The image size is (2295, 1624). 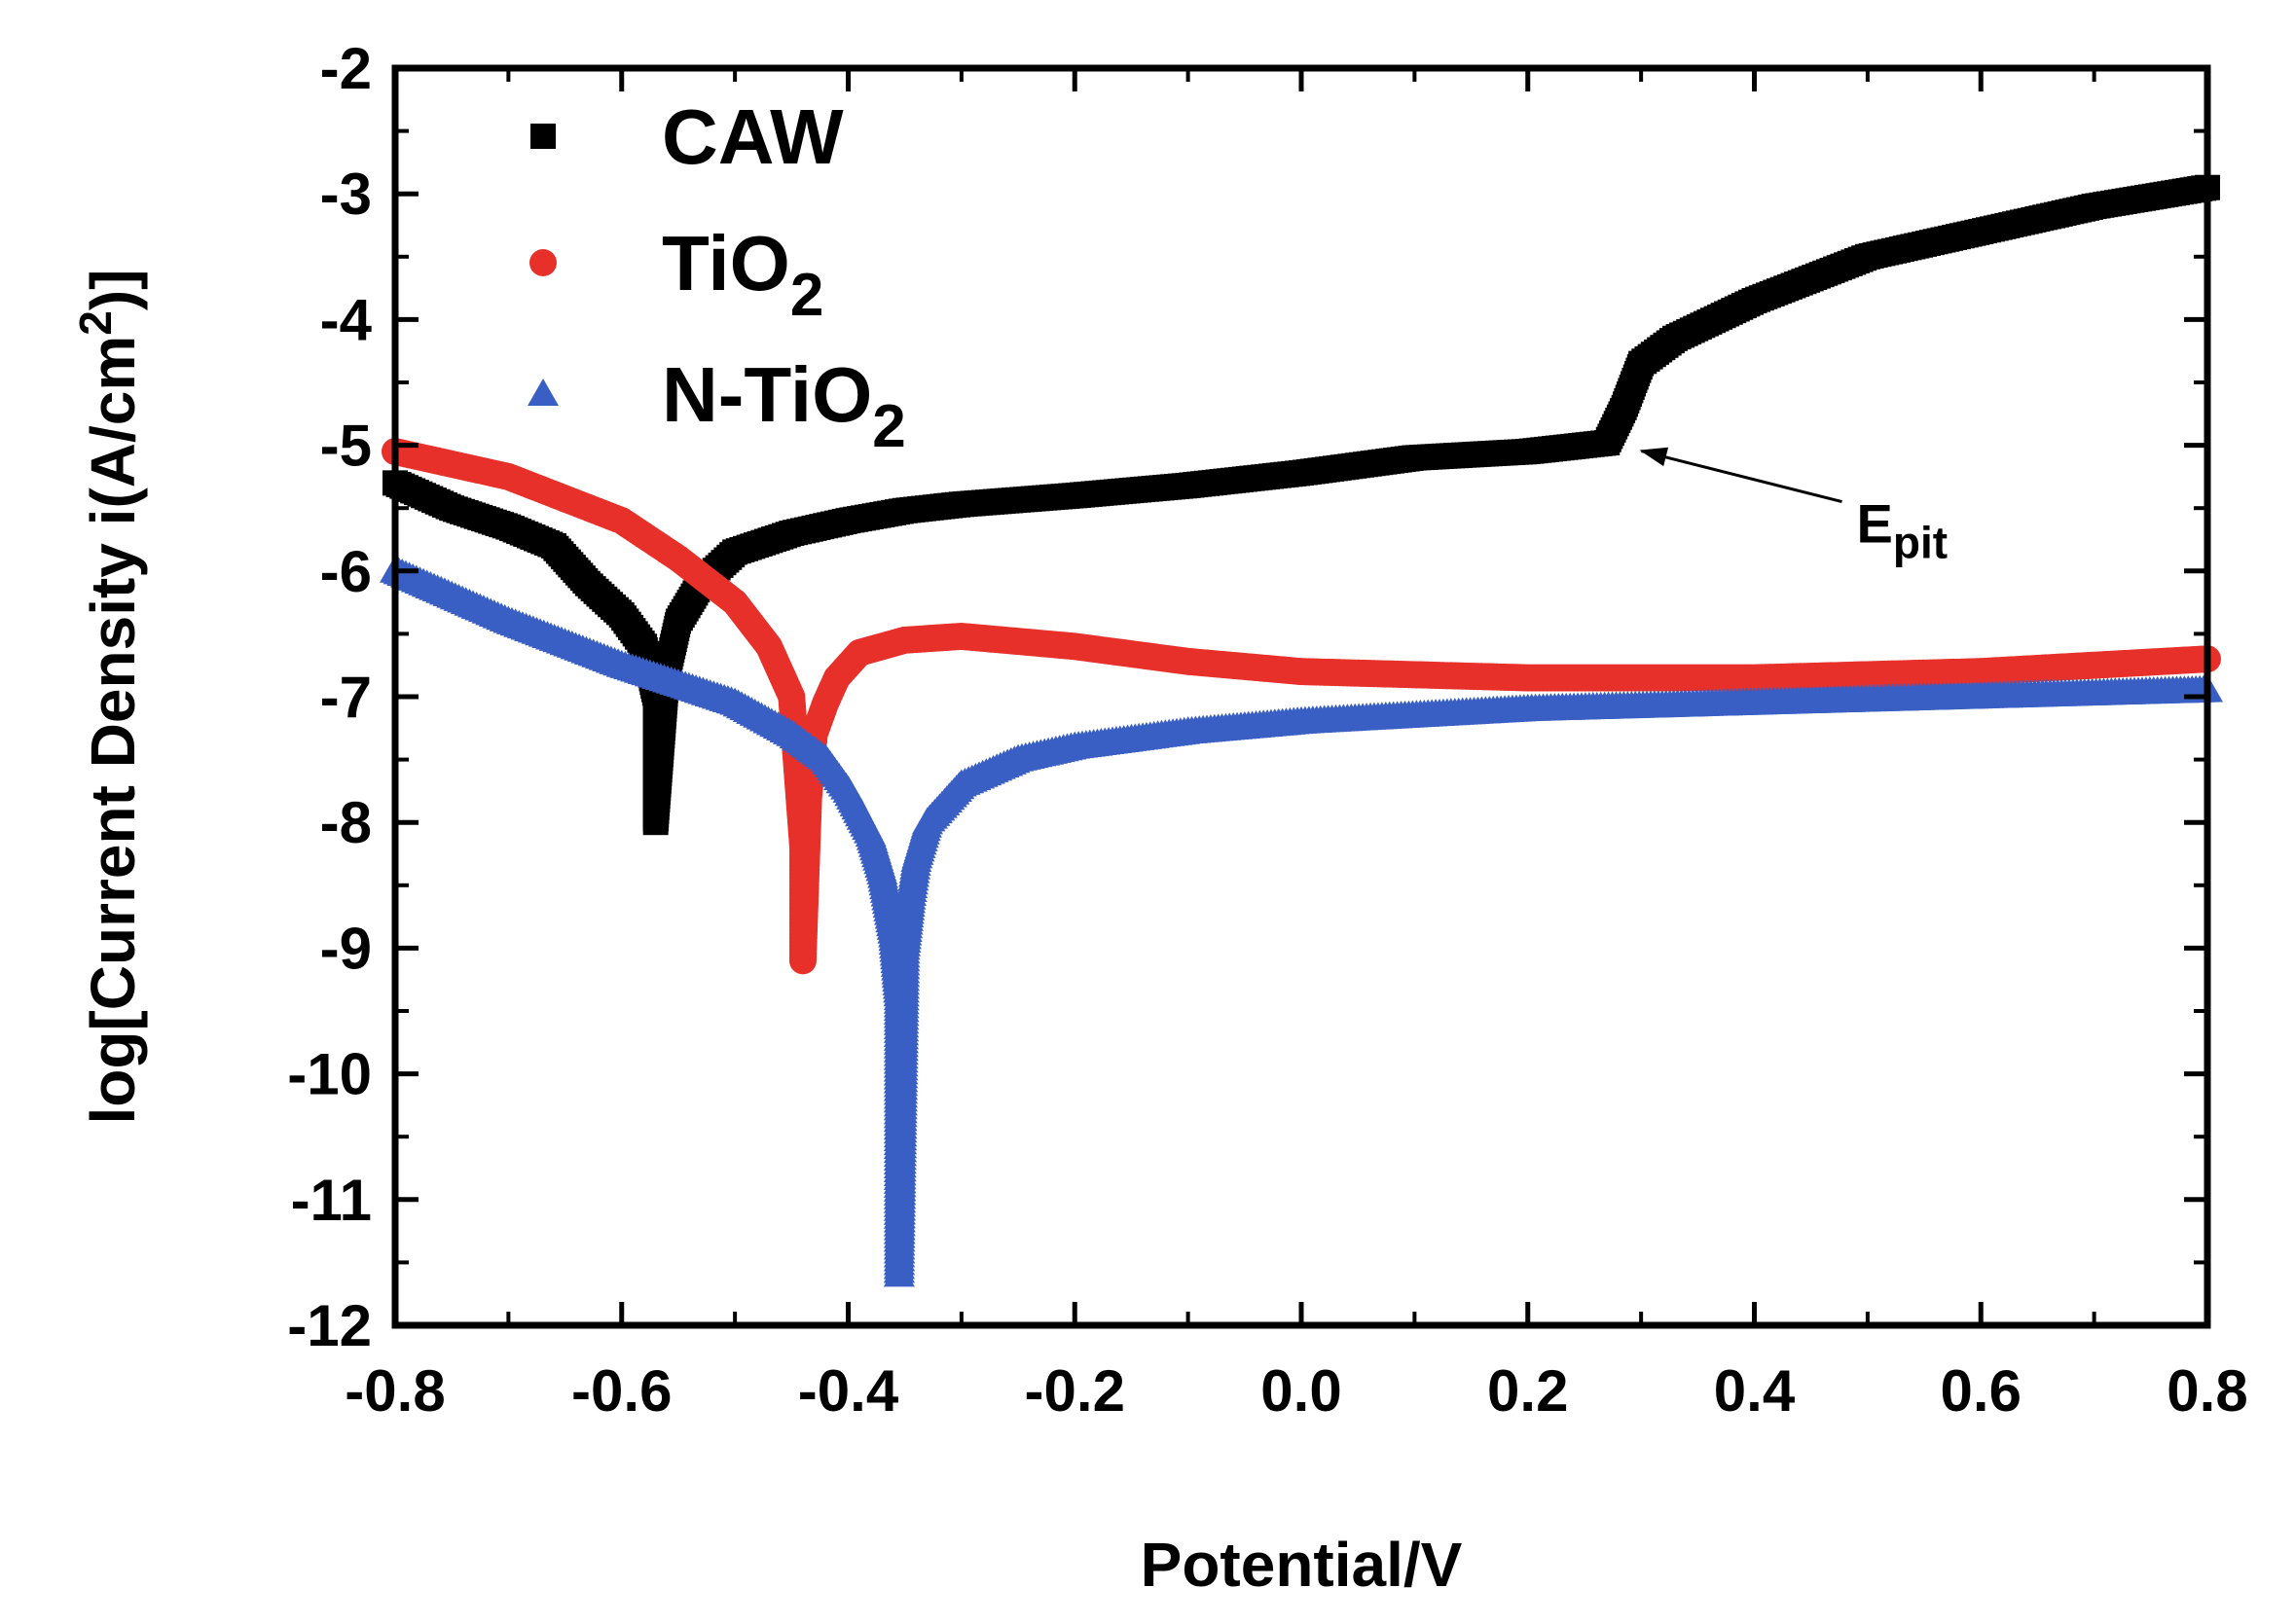 I want to click on epit-label: Epit, so click(x=1902, y=530).